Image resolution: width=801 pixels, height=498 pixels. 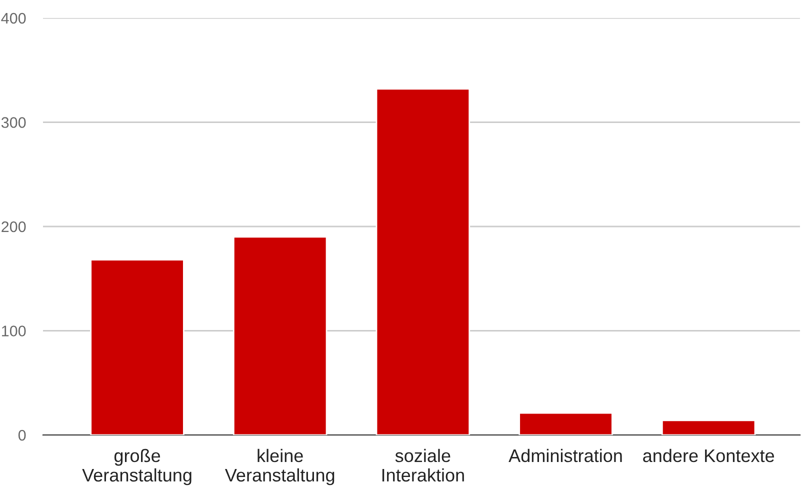 I want to click on x-tick-label: soziale Interaktion, so click(x=423, y=465).